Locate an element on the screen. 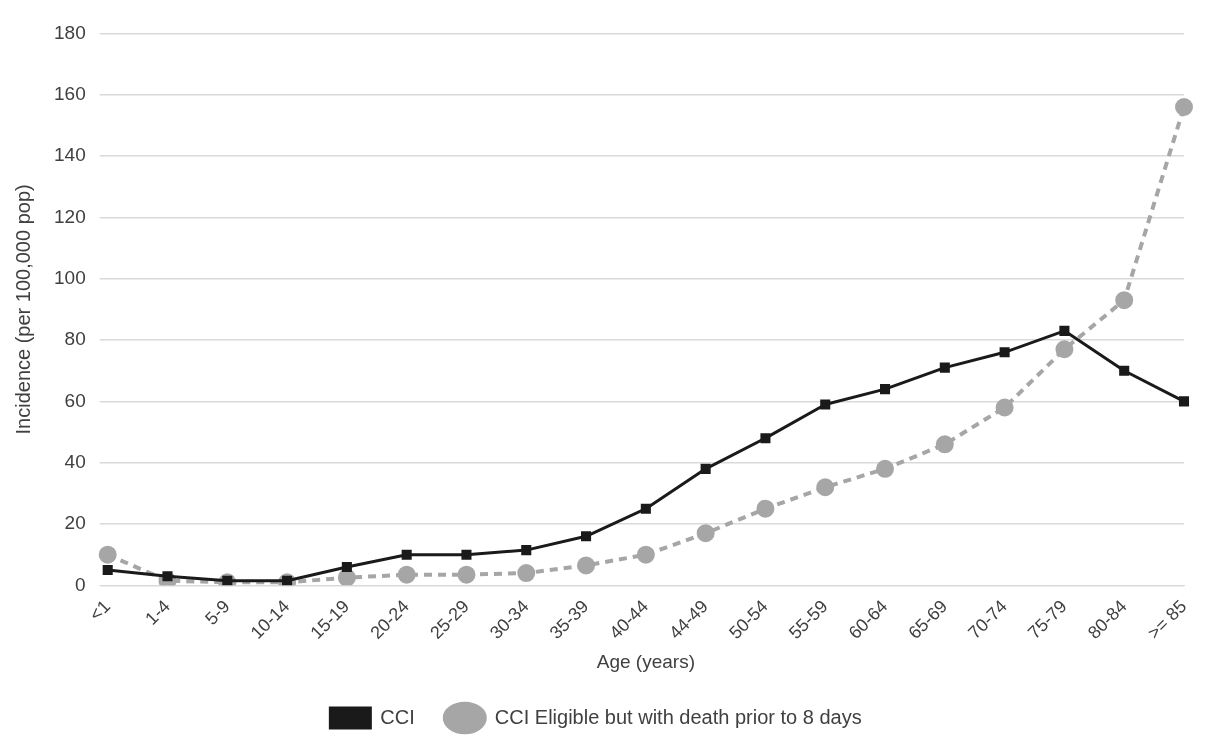 Image resolution: width=1212 pixels, height=746 pixels. y-tick-label: 120 is located at coordinates (70, 216).